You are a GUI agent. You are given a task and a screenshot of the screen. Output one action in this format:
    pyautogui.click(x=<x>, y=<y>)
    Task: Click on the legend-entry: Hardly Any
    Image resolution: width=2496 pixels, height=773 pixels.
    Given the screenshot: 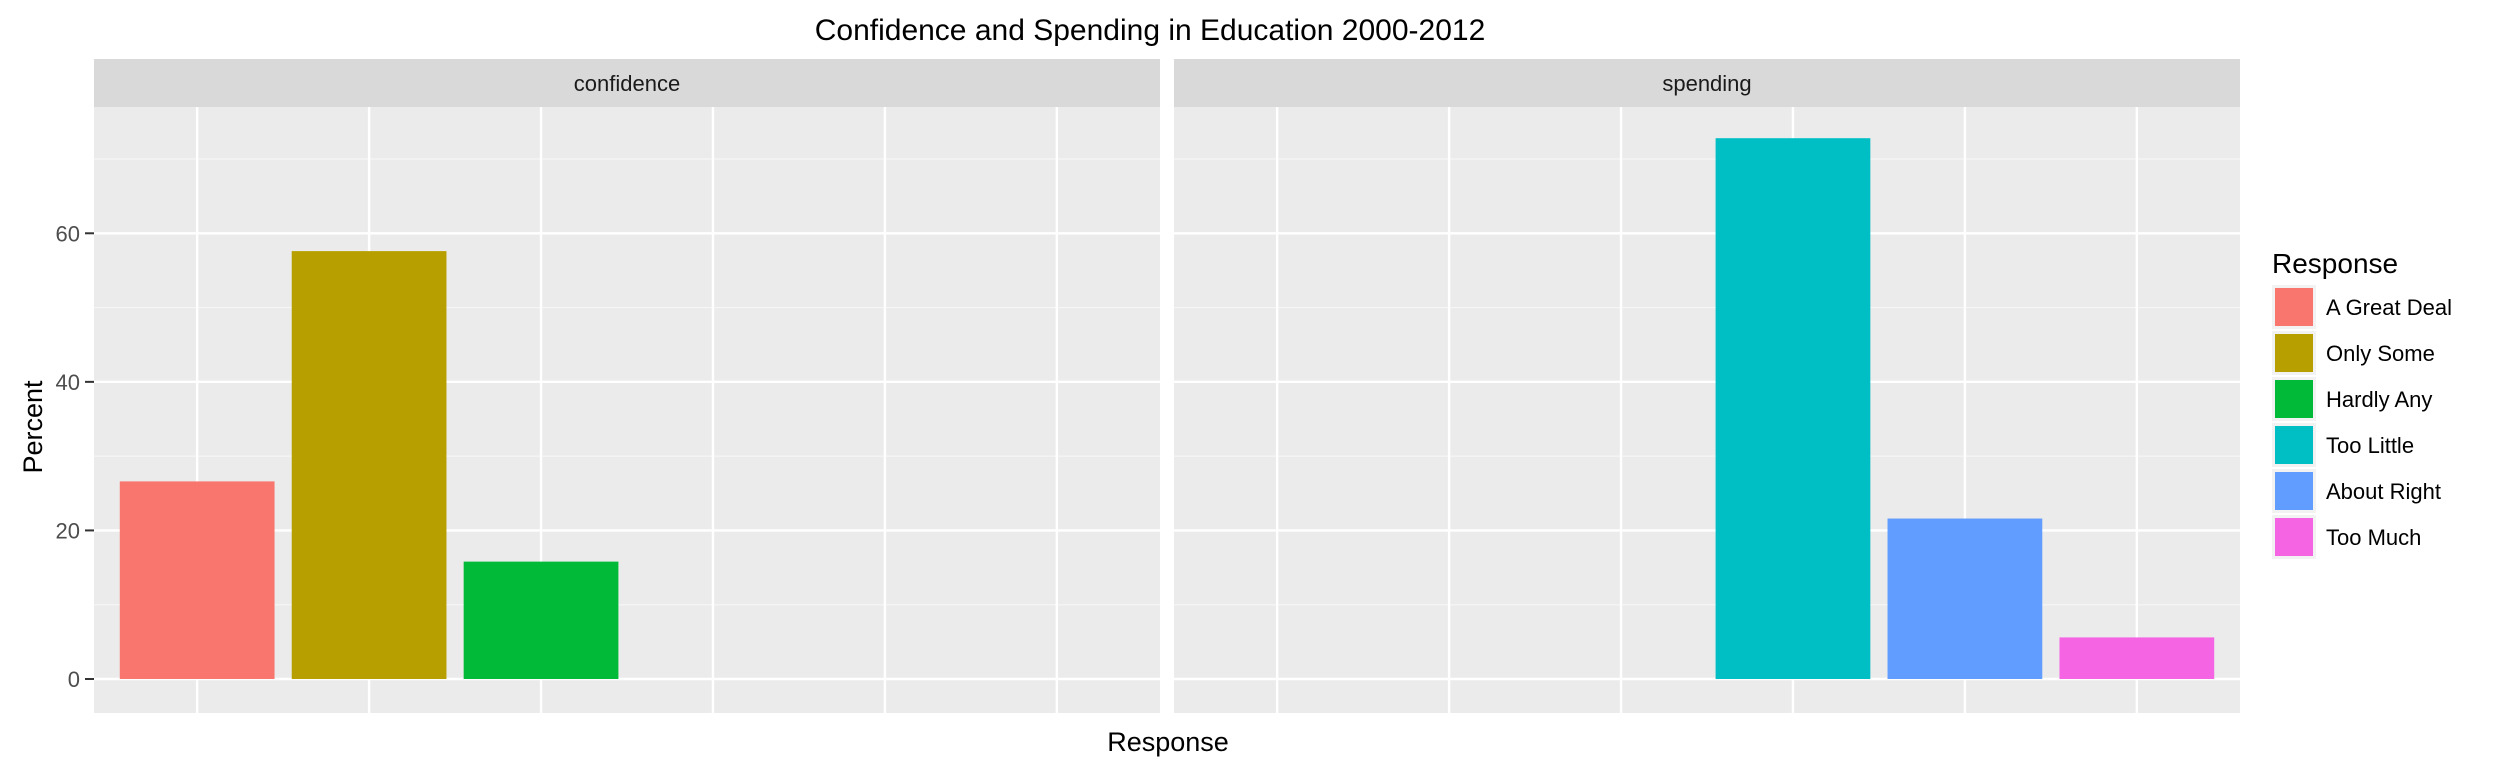 What is the action you would take?
    pyautogui.click(x=2352, y=399)
    